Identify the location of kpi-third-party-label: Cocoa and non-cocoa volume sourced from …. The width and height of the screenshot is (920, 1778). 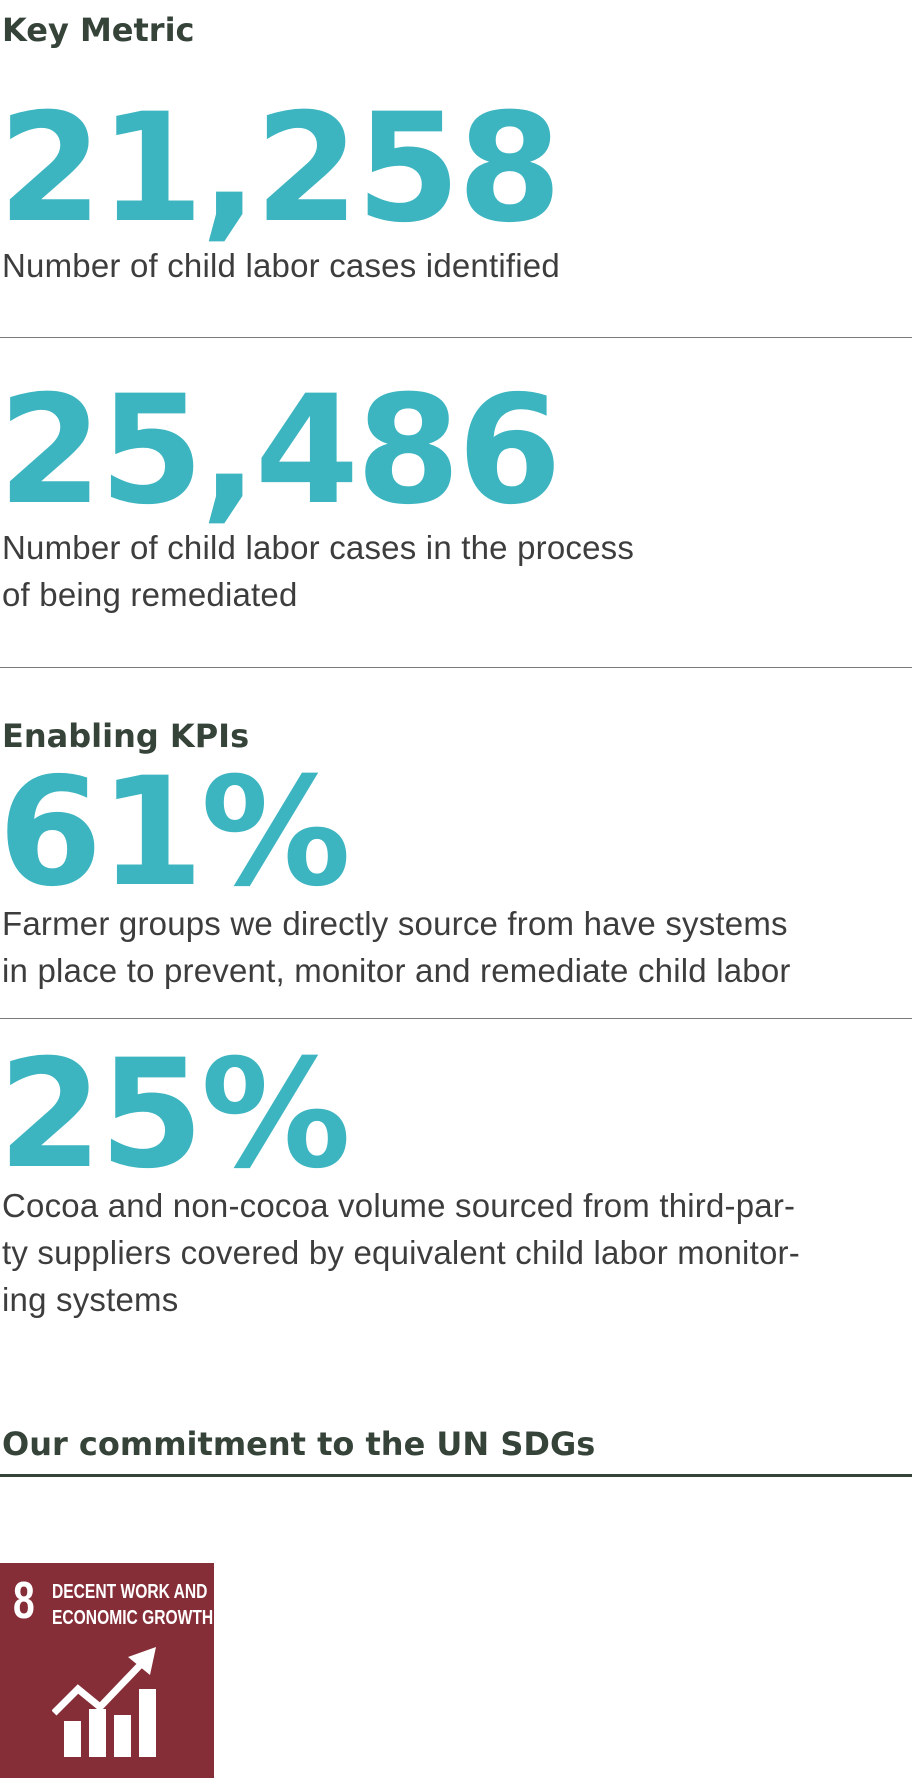
(401, 1252).